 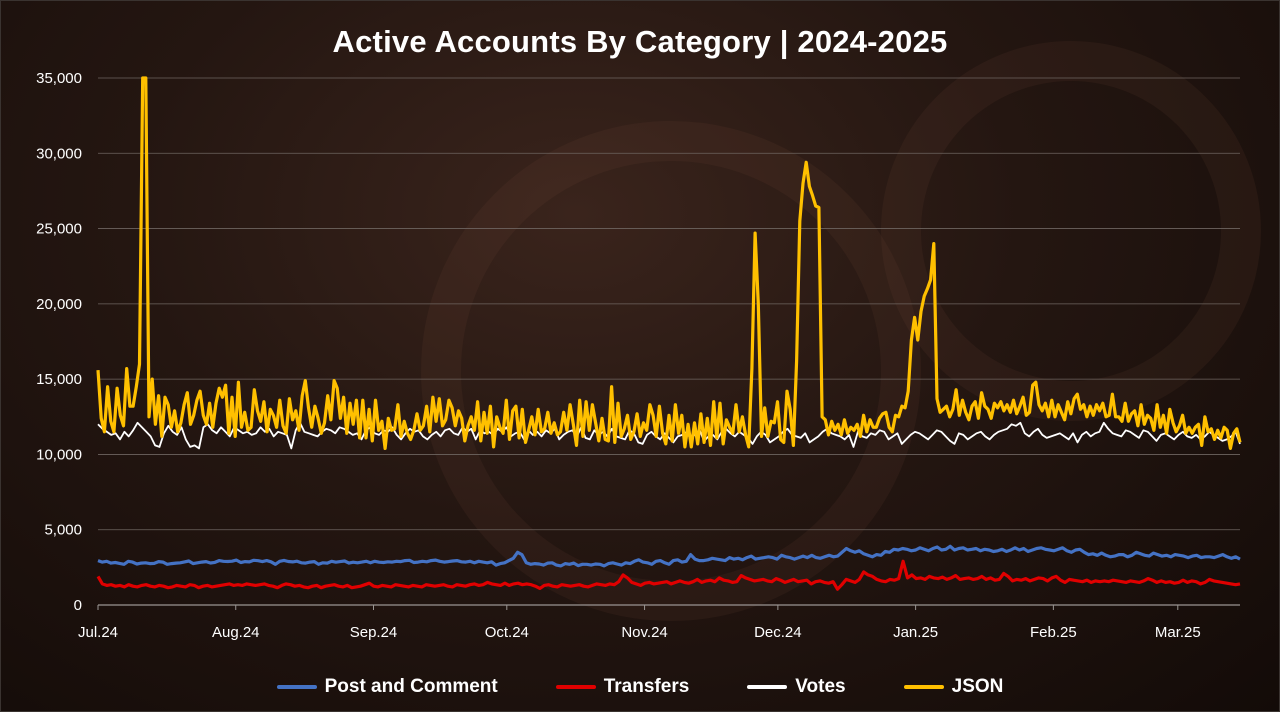 I want to click on chart-title: Active Accounts By Category | 2024-2025, so click(x=640, y=41).